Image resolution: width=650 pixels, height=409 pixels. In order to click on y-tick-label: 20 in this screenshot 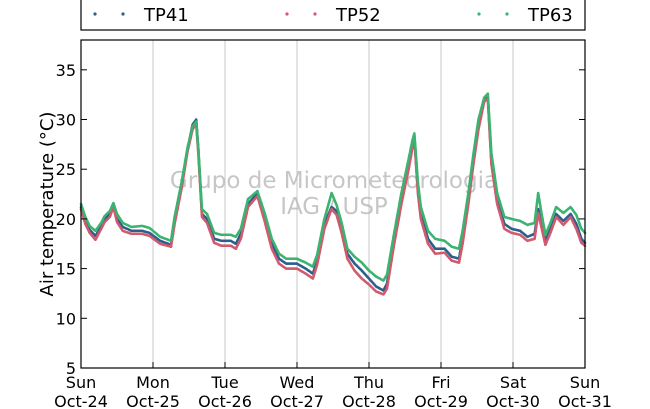, I will do `click(66, 219)`.